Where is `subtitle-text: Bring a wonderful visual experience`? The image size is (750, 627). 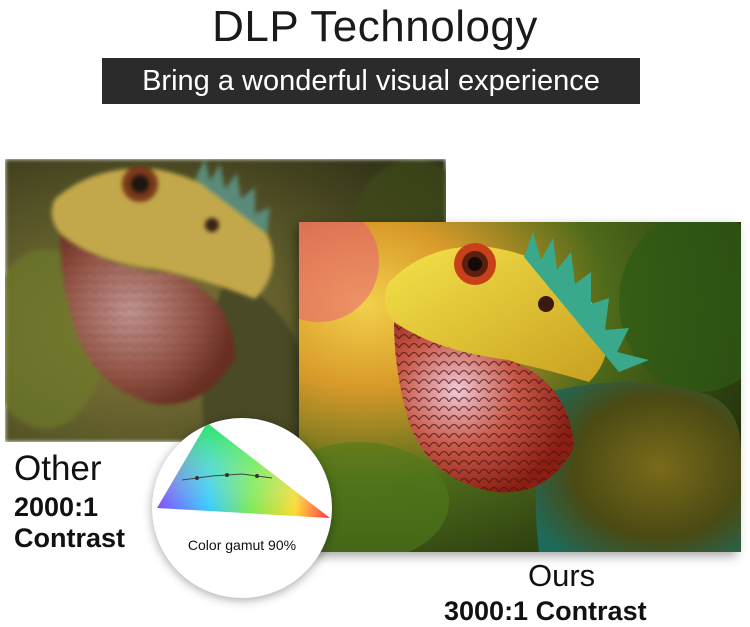
subtitle-text: Bring a wonderful visual experience is located at coordinates (371, 81).